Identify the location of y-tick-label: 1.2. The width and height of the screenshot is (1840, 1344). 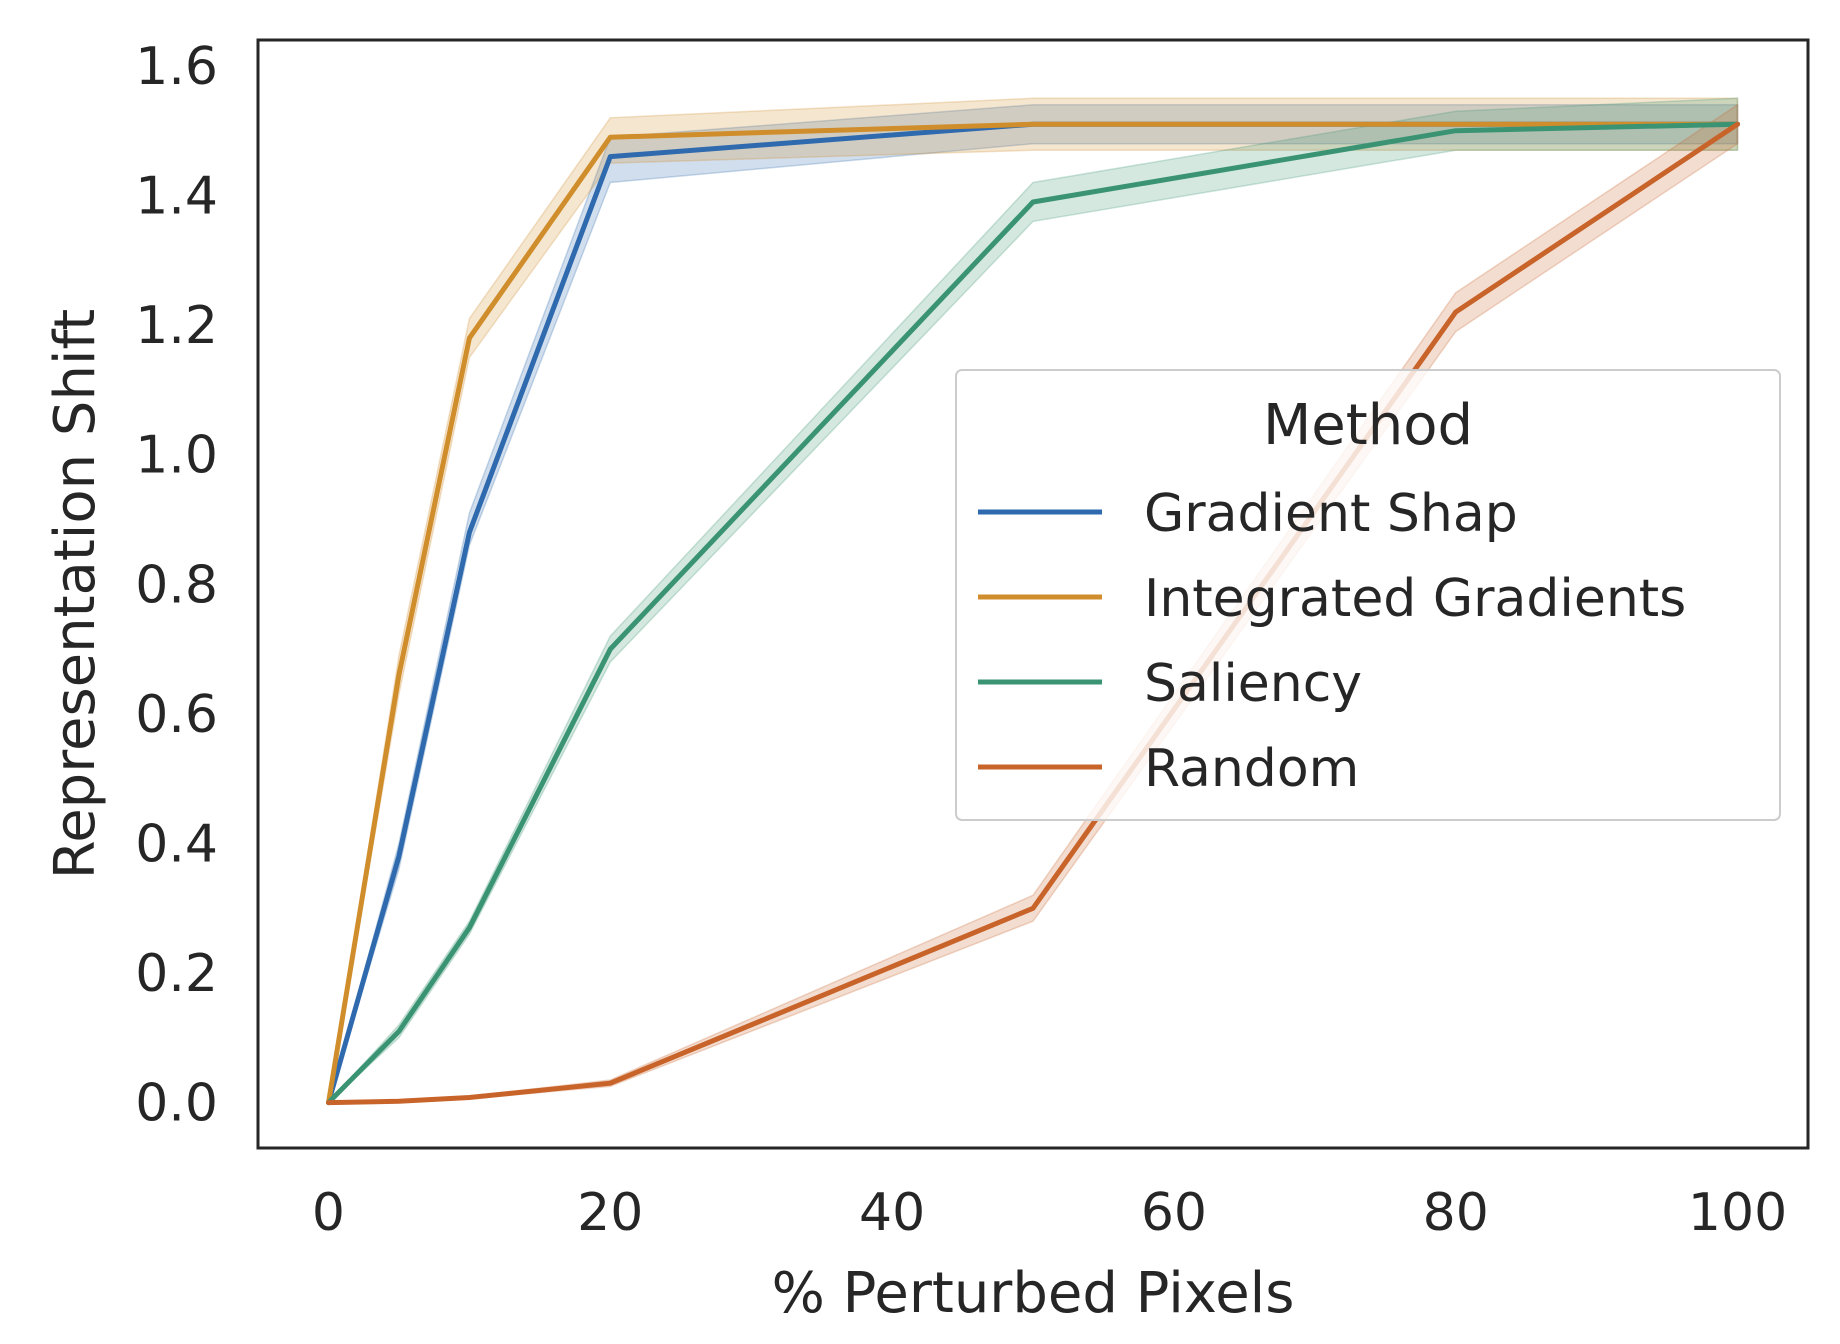
(176, 326).